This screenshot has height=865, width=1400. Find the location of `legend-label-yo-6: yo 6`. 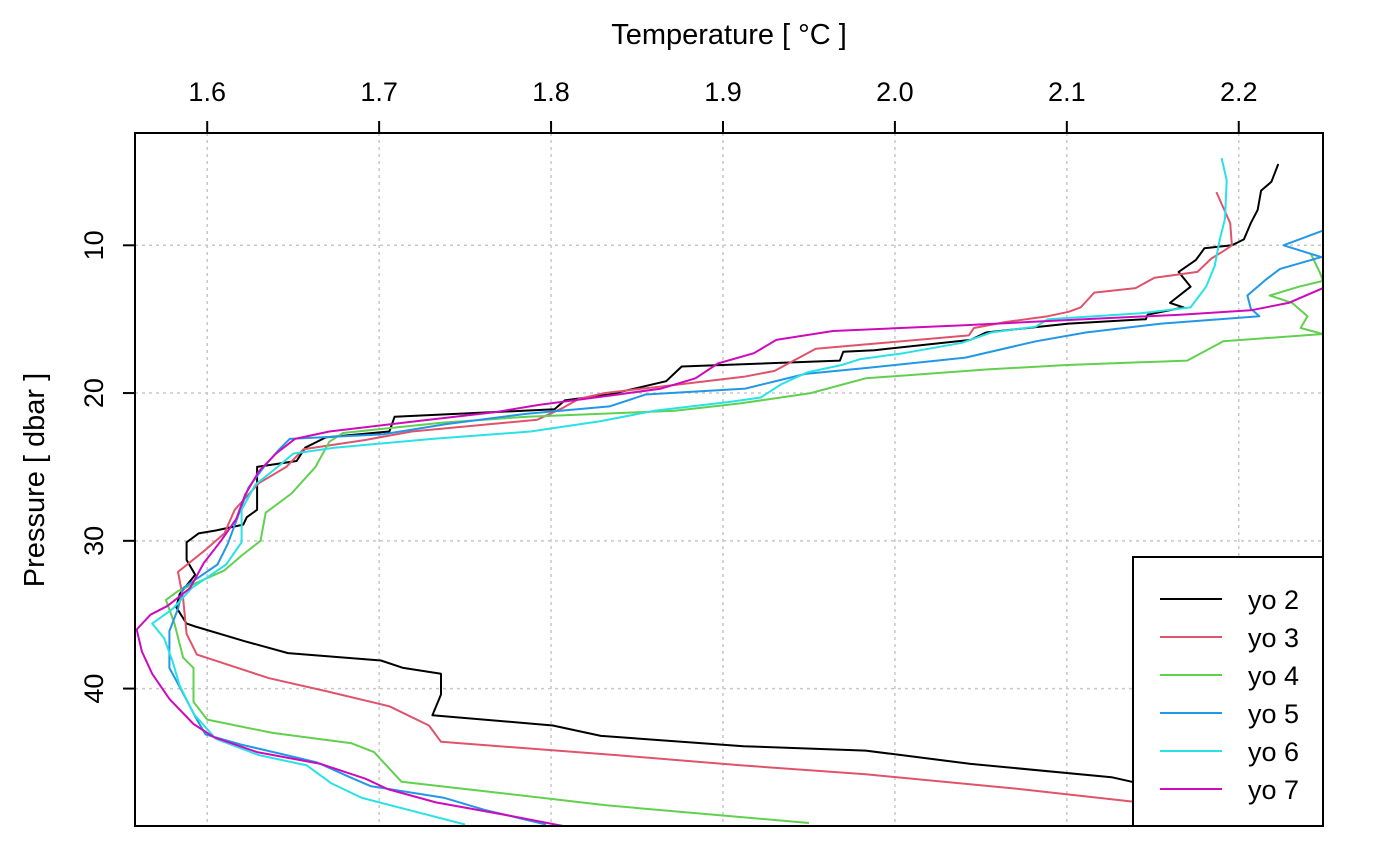

legend-label-yo-6: yo 6 is located at coordinates (1273, 752).